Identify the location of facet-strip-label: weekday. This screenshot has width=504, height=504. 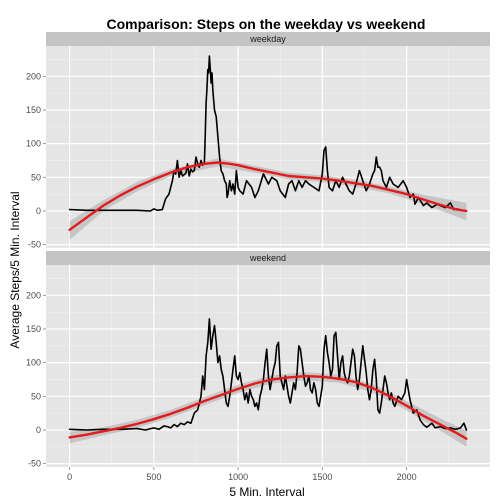
(267, 39).